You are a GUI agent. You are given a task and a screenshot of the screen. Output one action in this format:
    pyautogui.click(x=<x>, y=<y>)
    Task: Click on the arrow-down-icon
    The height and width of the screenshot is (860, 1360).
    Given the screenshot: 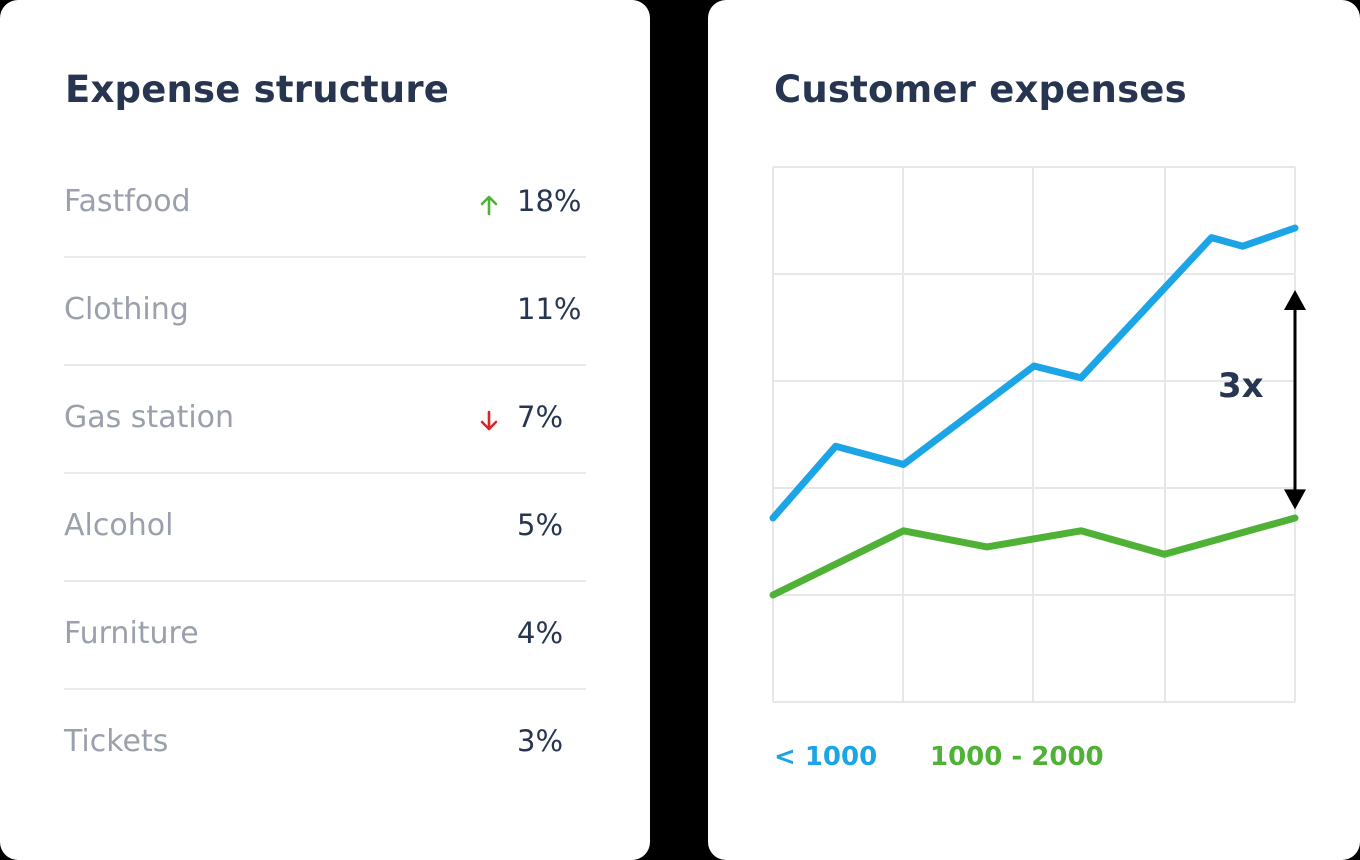 What is the action you would take?
    pyautogui.click(x=489, y=420)
    